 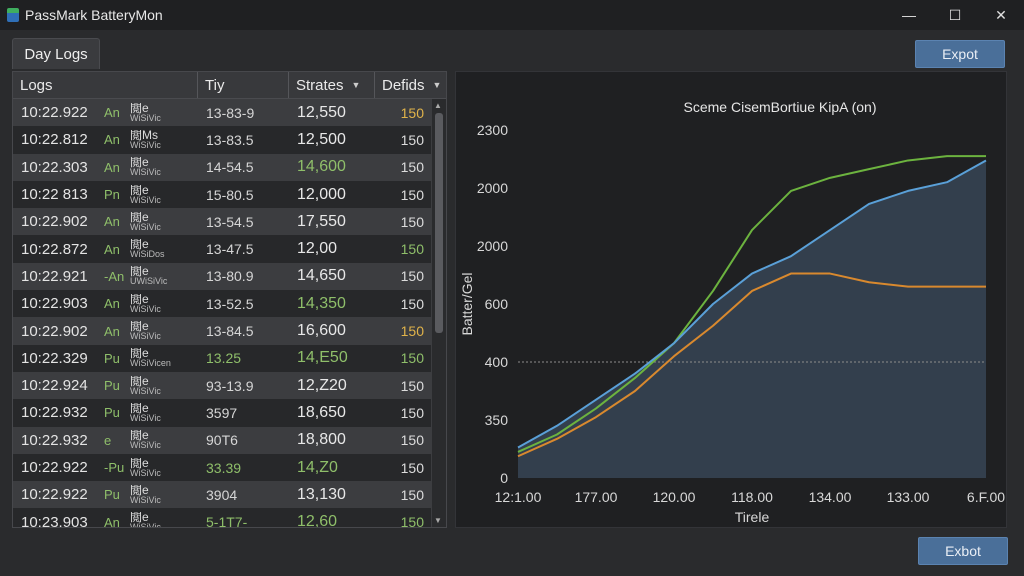 What do you see at coordinates (54, 222) in the screenshot?
I see `log-time: 10:22.902` at bounding box center [54, 222].